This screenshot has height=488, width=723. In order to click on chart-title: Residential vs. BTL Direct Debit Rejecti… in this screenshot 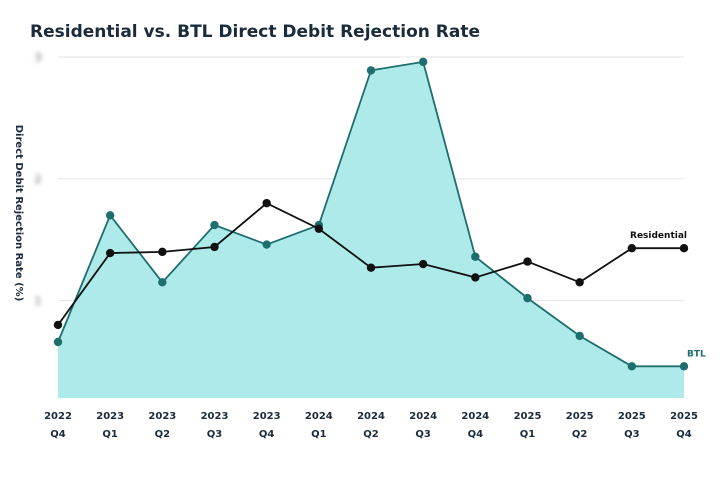, I will do `click(255, 32)`.